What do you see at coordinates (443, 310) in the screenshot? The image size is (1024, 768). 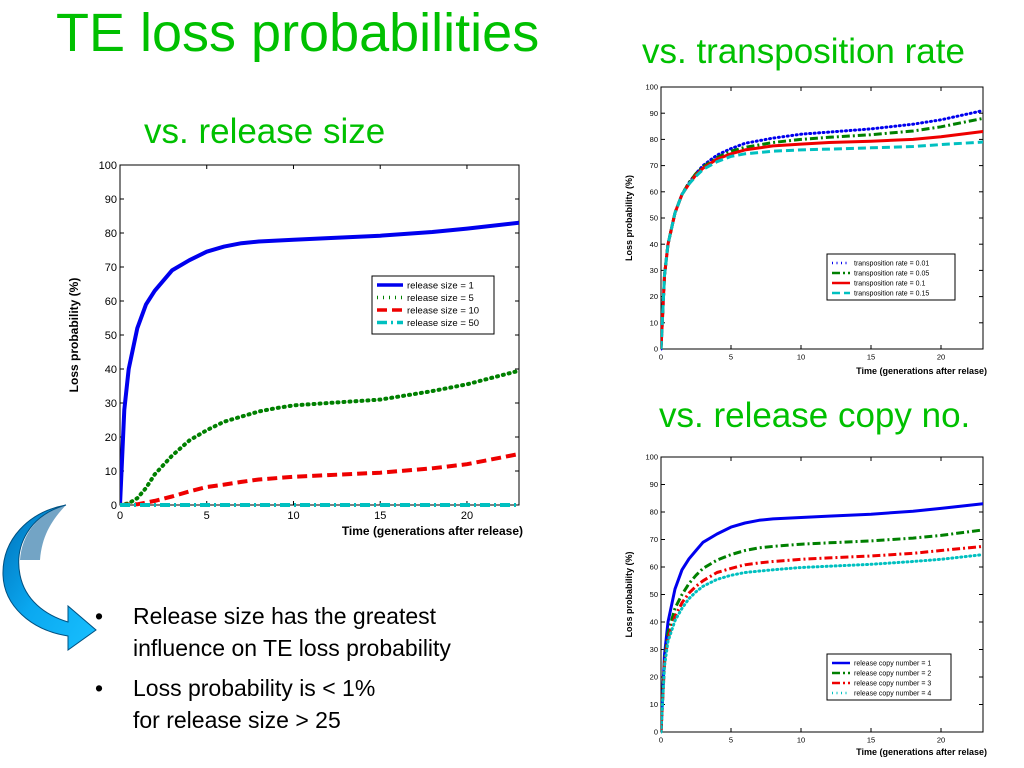 I see `legend-label: release size = 10` at bounding box center [443, 310].